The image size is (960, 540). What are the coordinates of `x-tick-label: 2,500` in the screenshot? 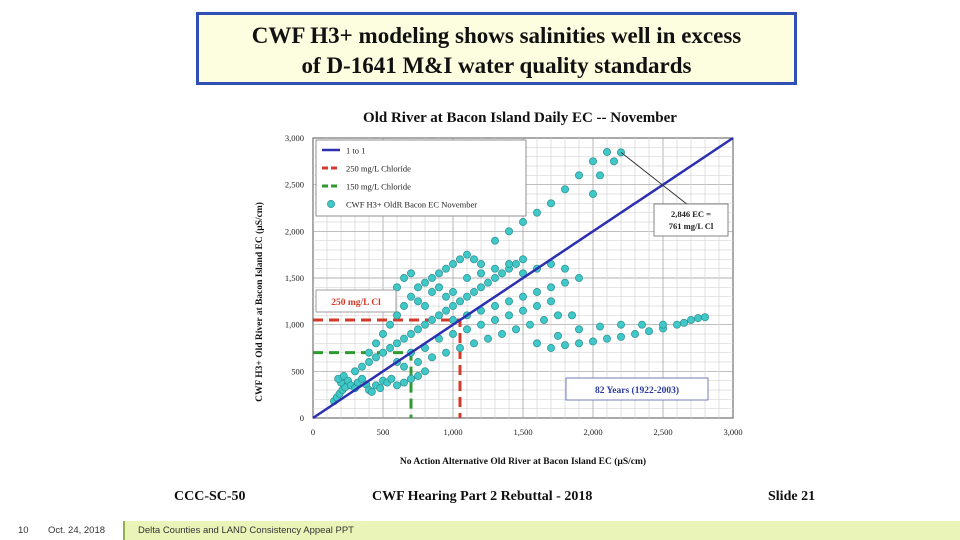 It's located at (662, 432).